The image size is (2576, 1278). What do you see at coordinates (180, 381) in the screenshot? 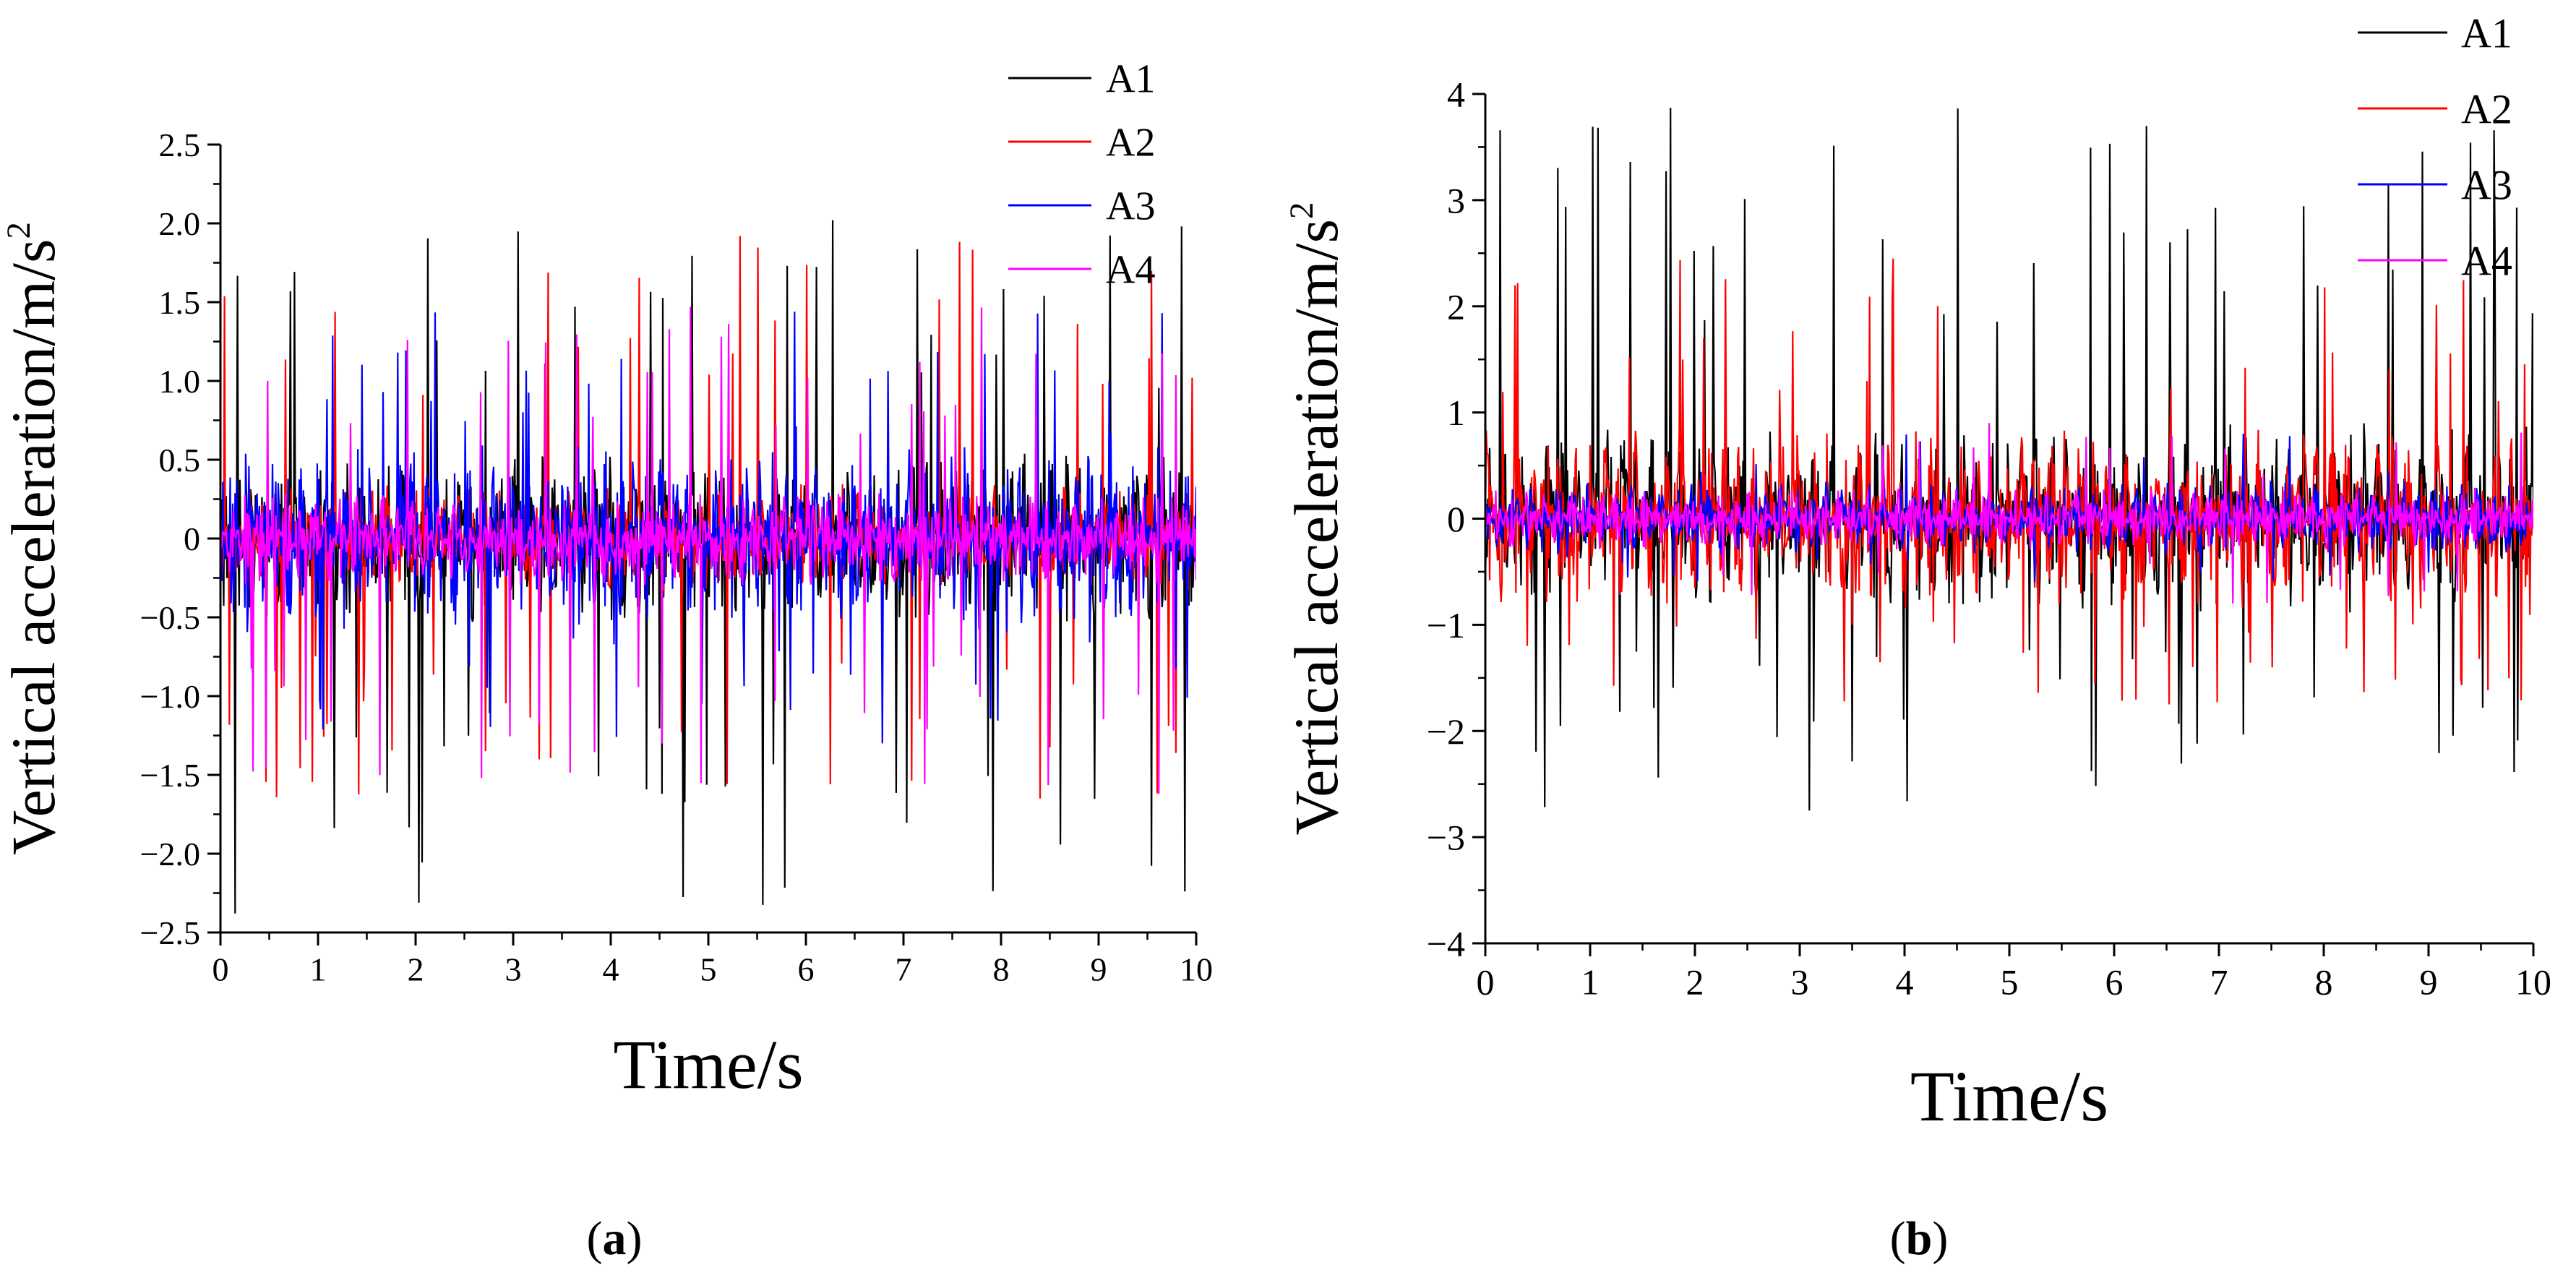
I see `y-tick-label: 1.0` at bounding box center [180, 381].